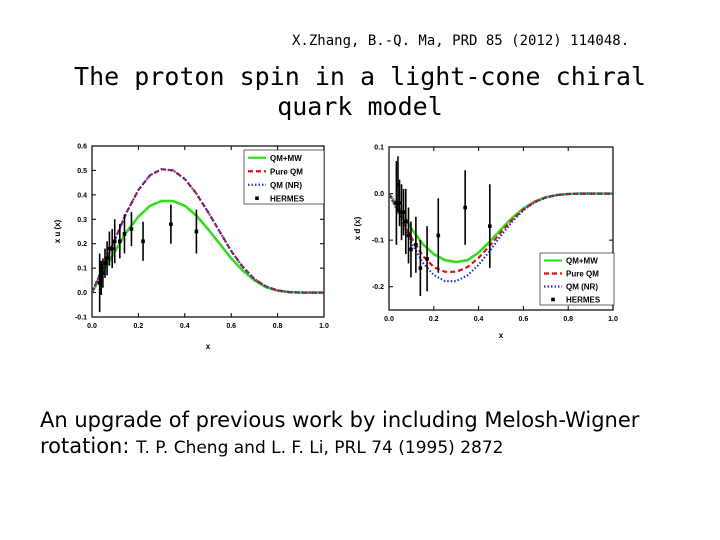  I want to click on title-line-2: quark model, so click(360, 106).